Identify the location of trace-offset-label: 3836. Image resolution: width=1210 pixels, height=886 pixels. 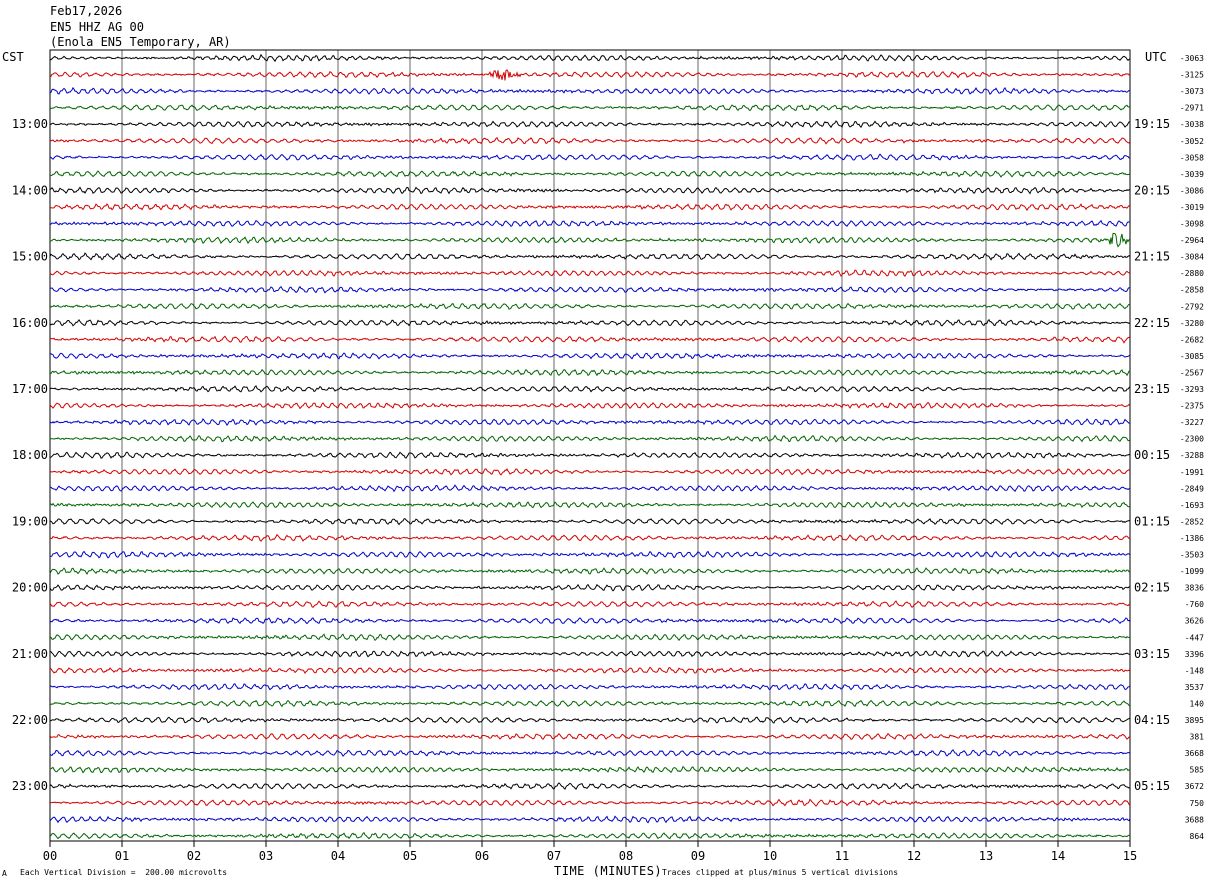
(1194, 588).